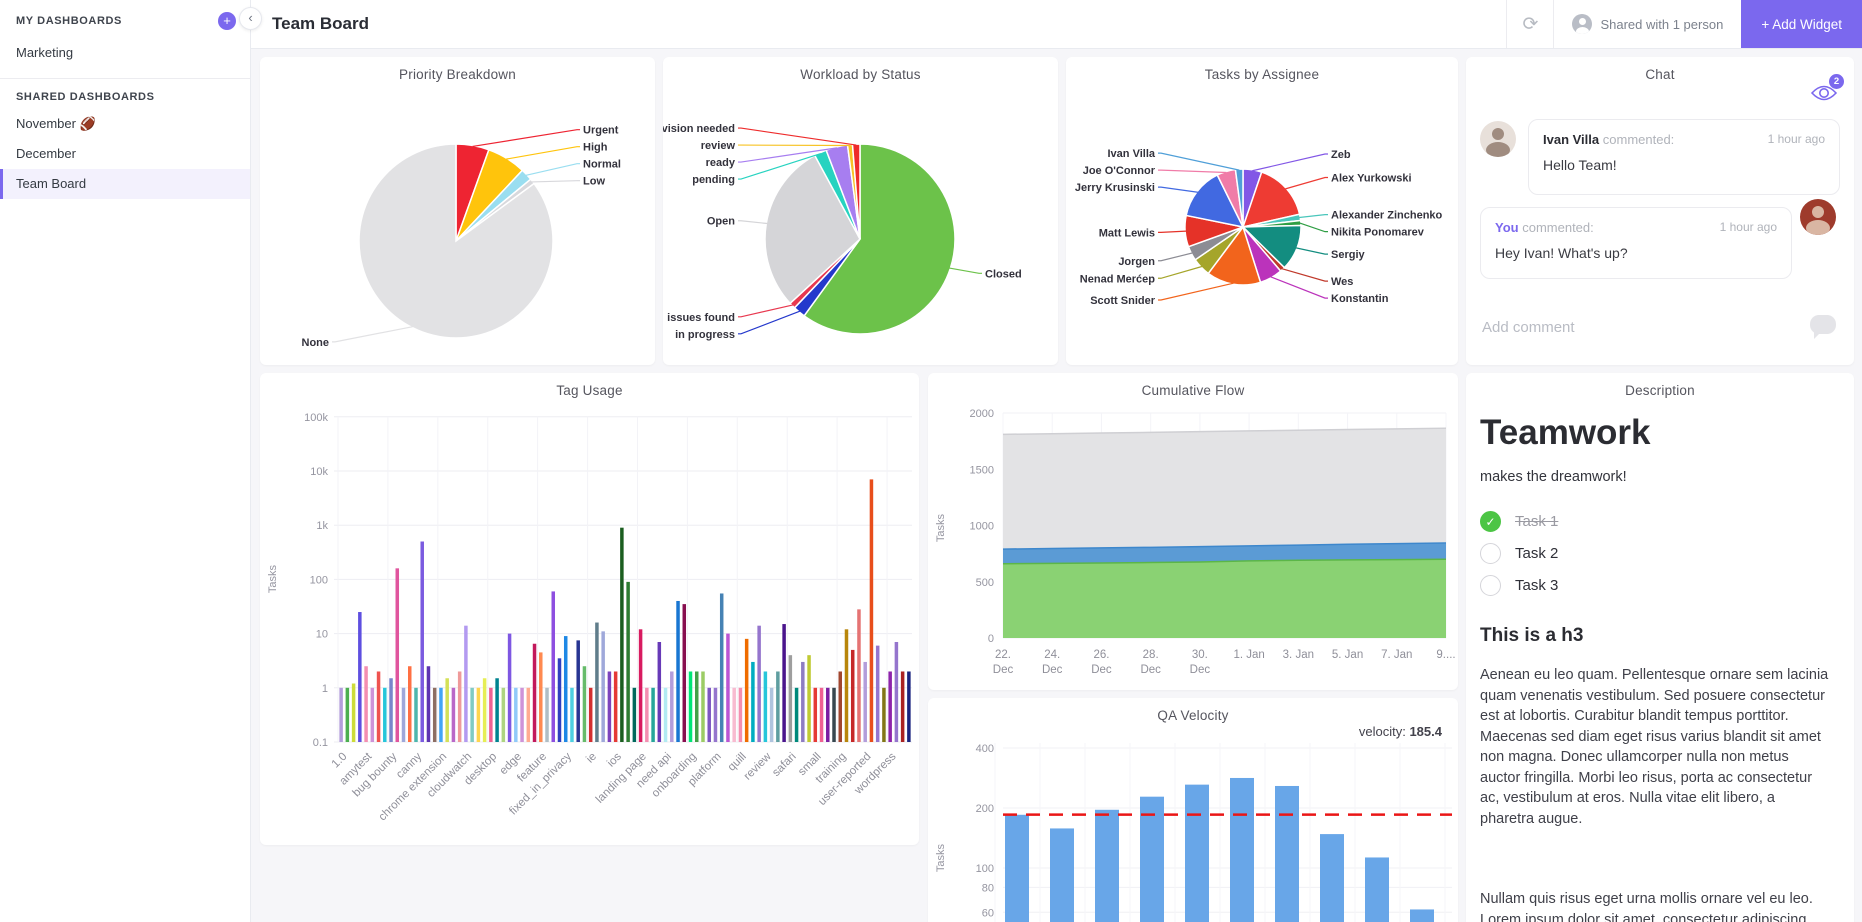 The image size is (1862, 922). Describe the element at coordinates (1119, 171) in the screenshot. I see `svg-text: Joe O'Connor` at that location.